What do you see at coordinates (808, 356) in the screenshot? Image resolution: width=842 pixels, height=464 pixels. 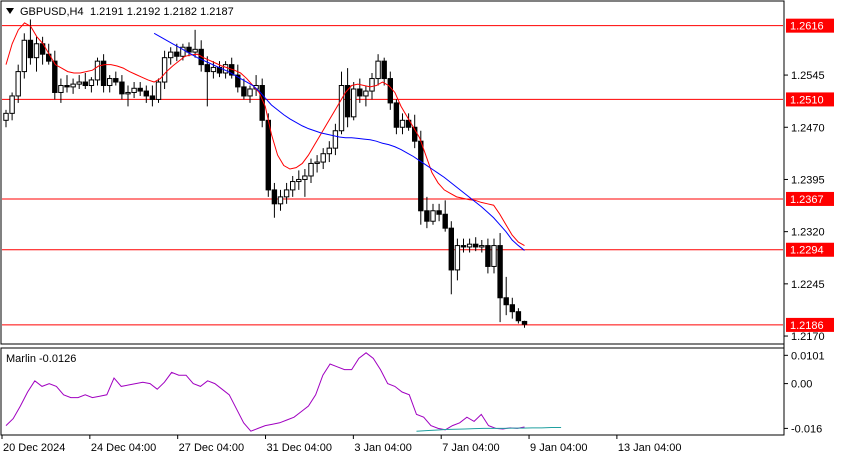 I see `osc-tick-label: 0.0101` at bounding box center [808, 356].